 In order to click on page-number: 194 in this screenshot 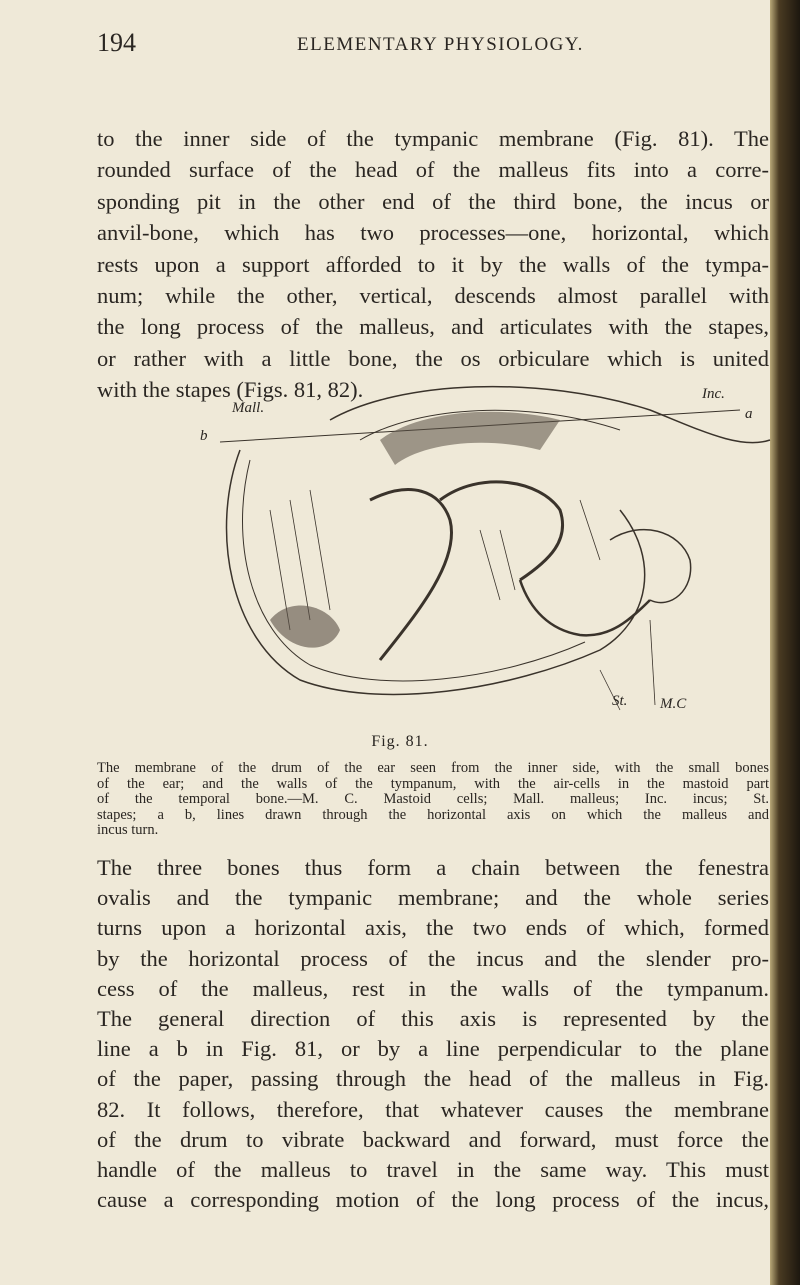, I will do `click(116, 42)`.